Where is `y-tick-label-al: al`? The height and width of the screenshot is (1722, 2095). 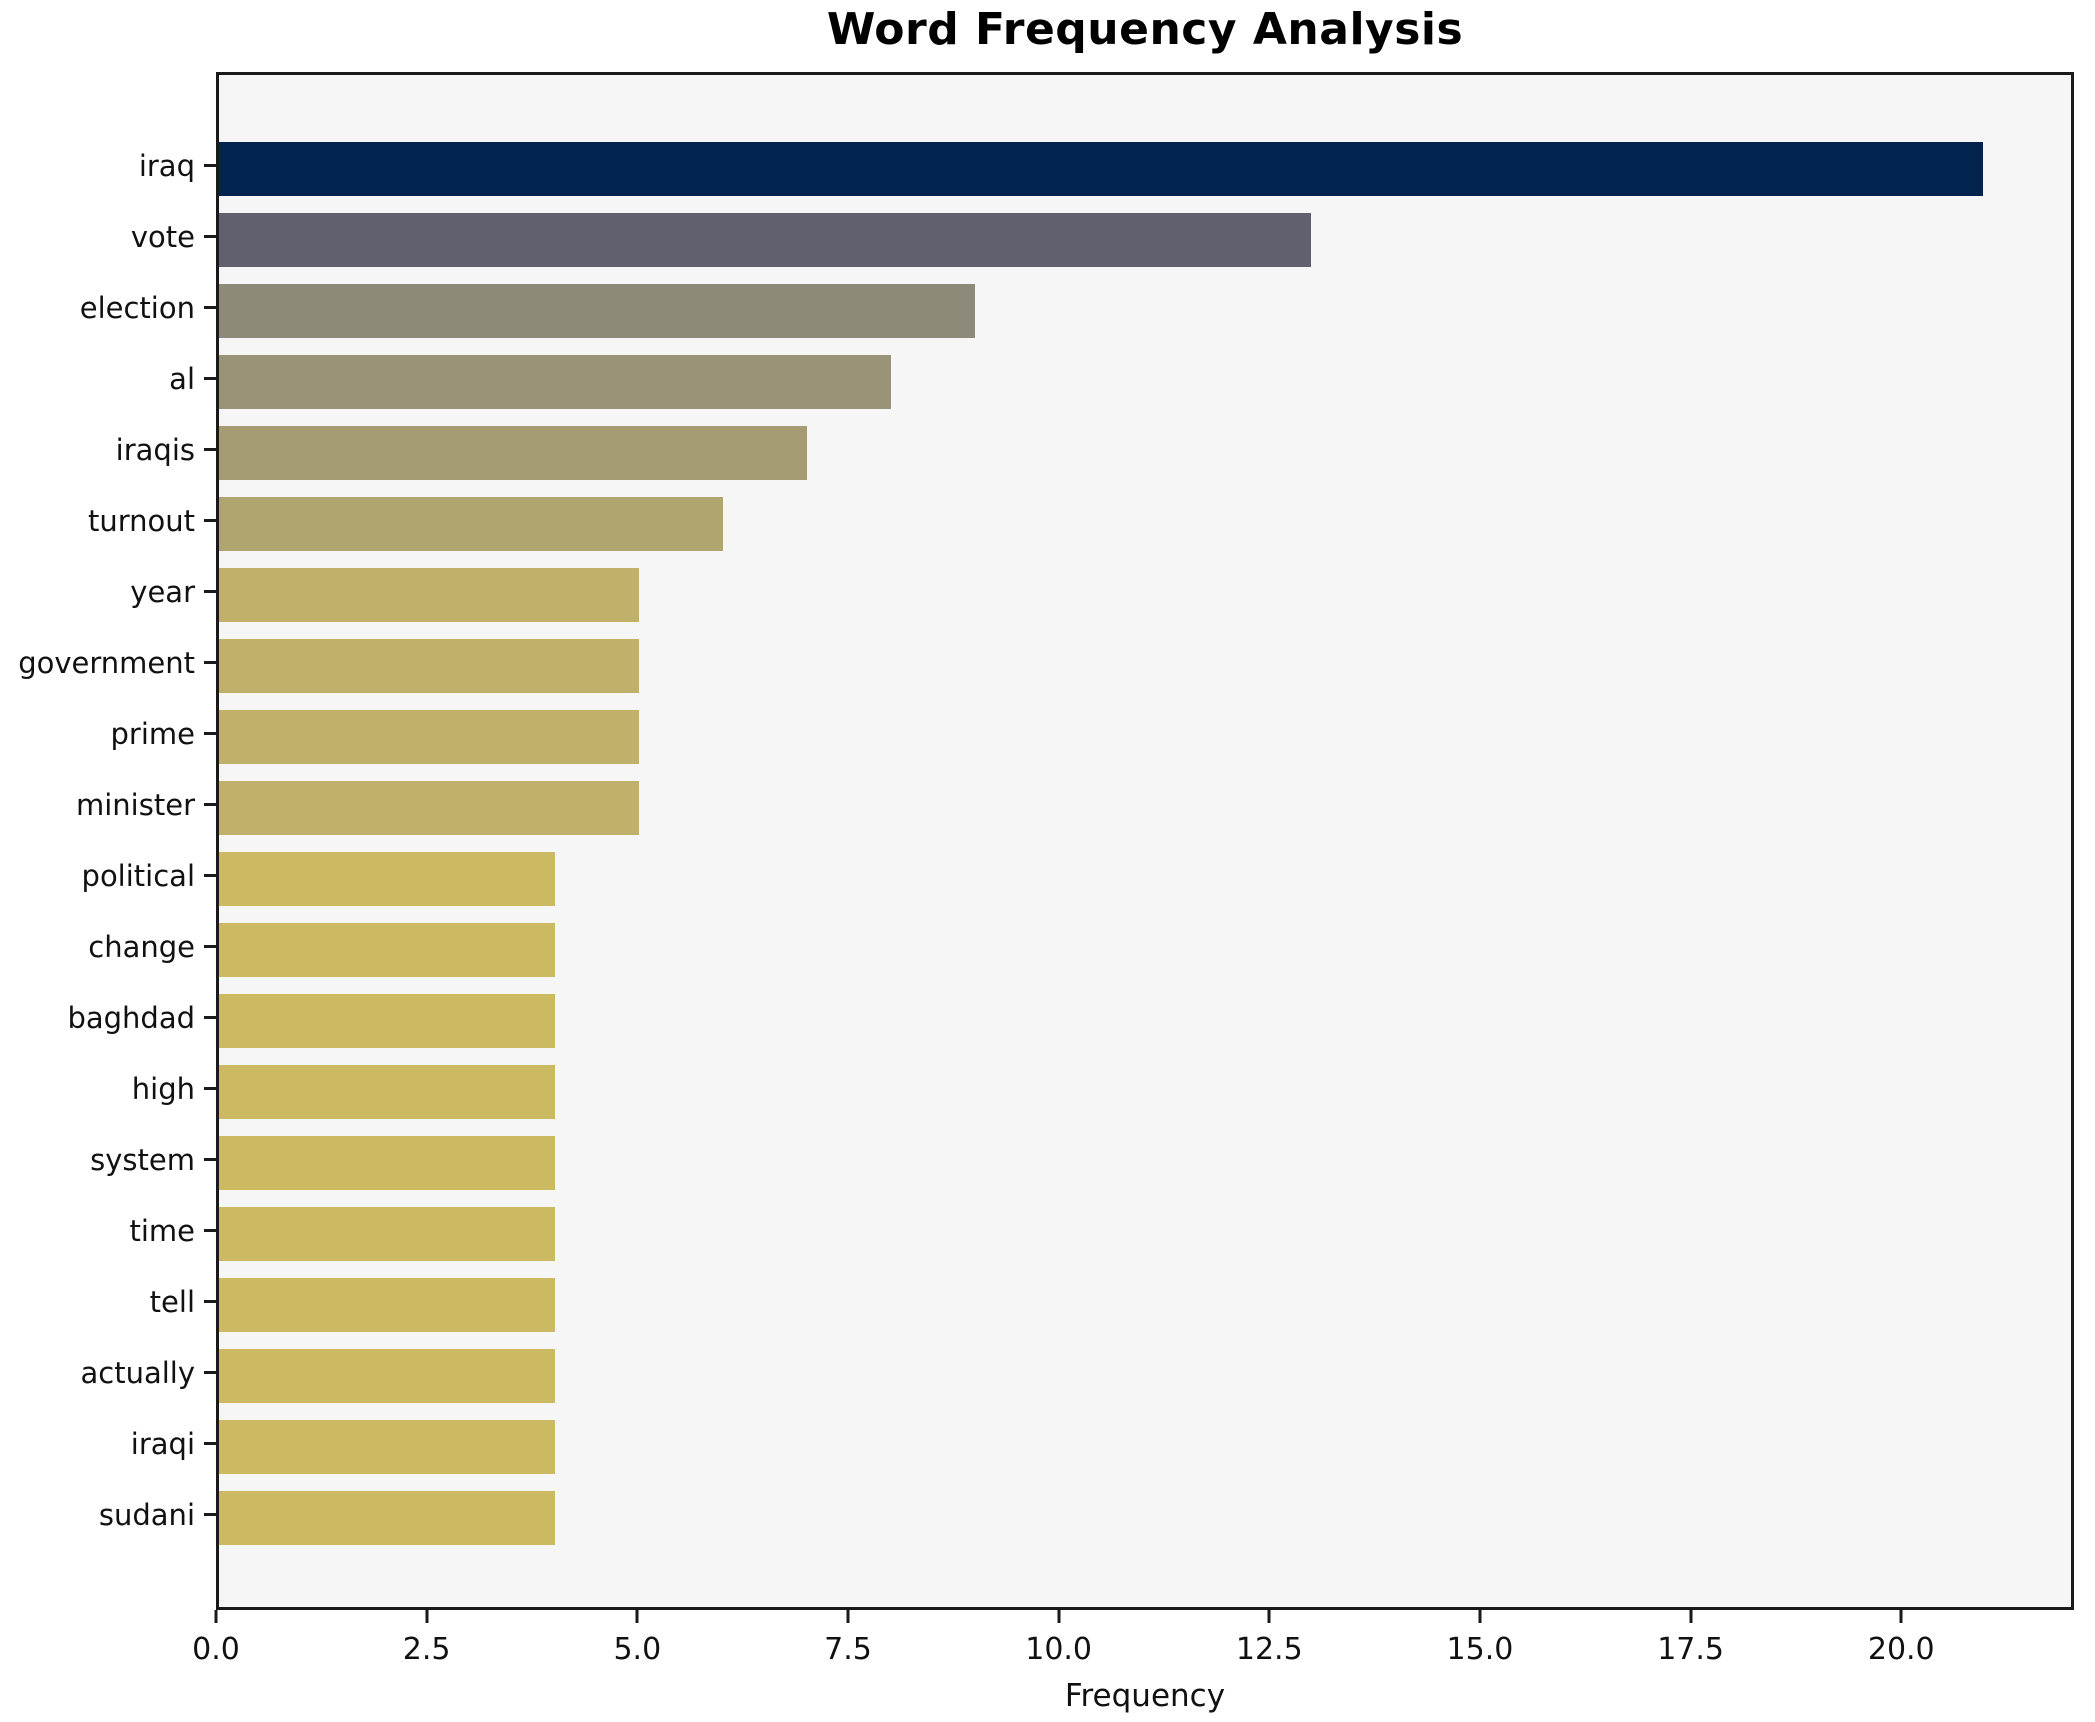
y-tick-label-al: al is located at coordinates (182, 378).